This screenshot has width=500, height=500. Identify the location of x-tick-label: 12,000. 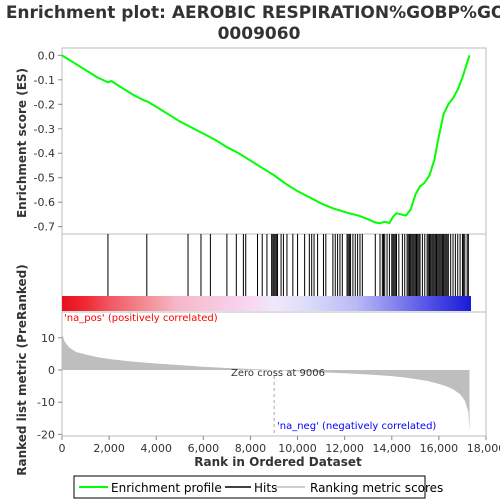
(344, 448).